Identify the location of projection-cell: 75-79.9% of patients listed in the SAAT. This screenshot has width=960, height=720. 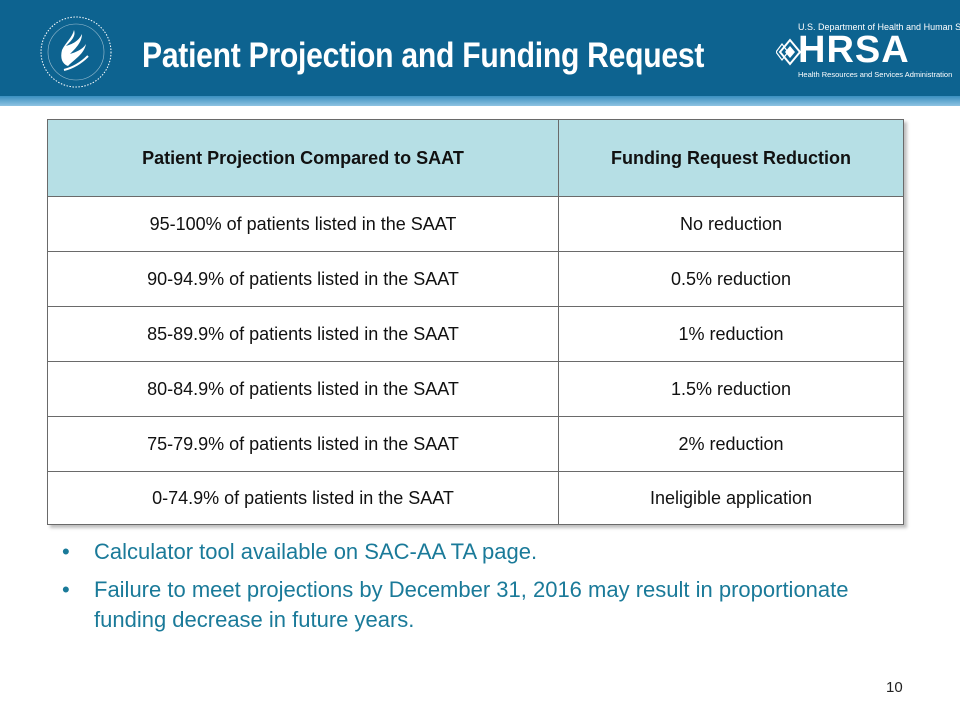
(303, 444).